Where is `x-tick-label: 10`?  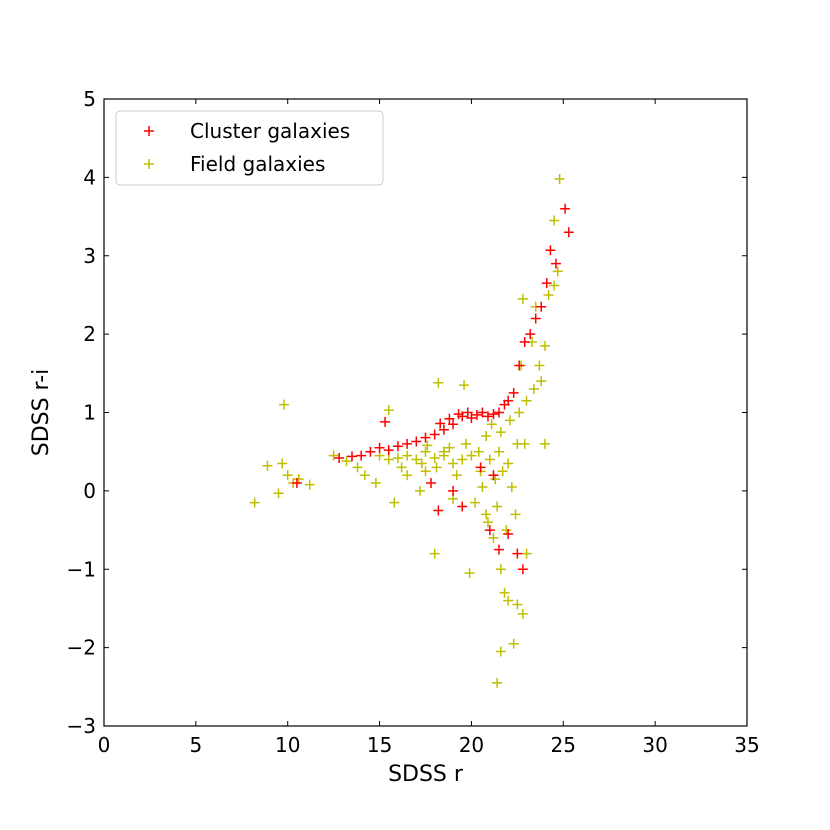 x-tick-label: 10 is located at coordinates (287, 745).